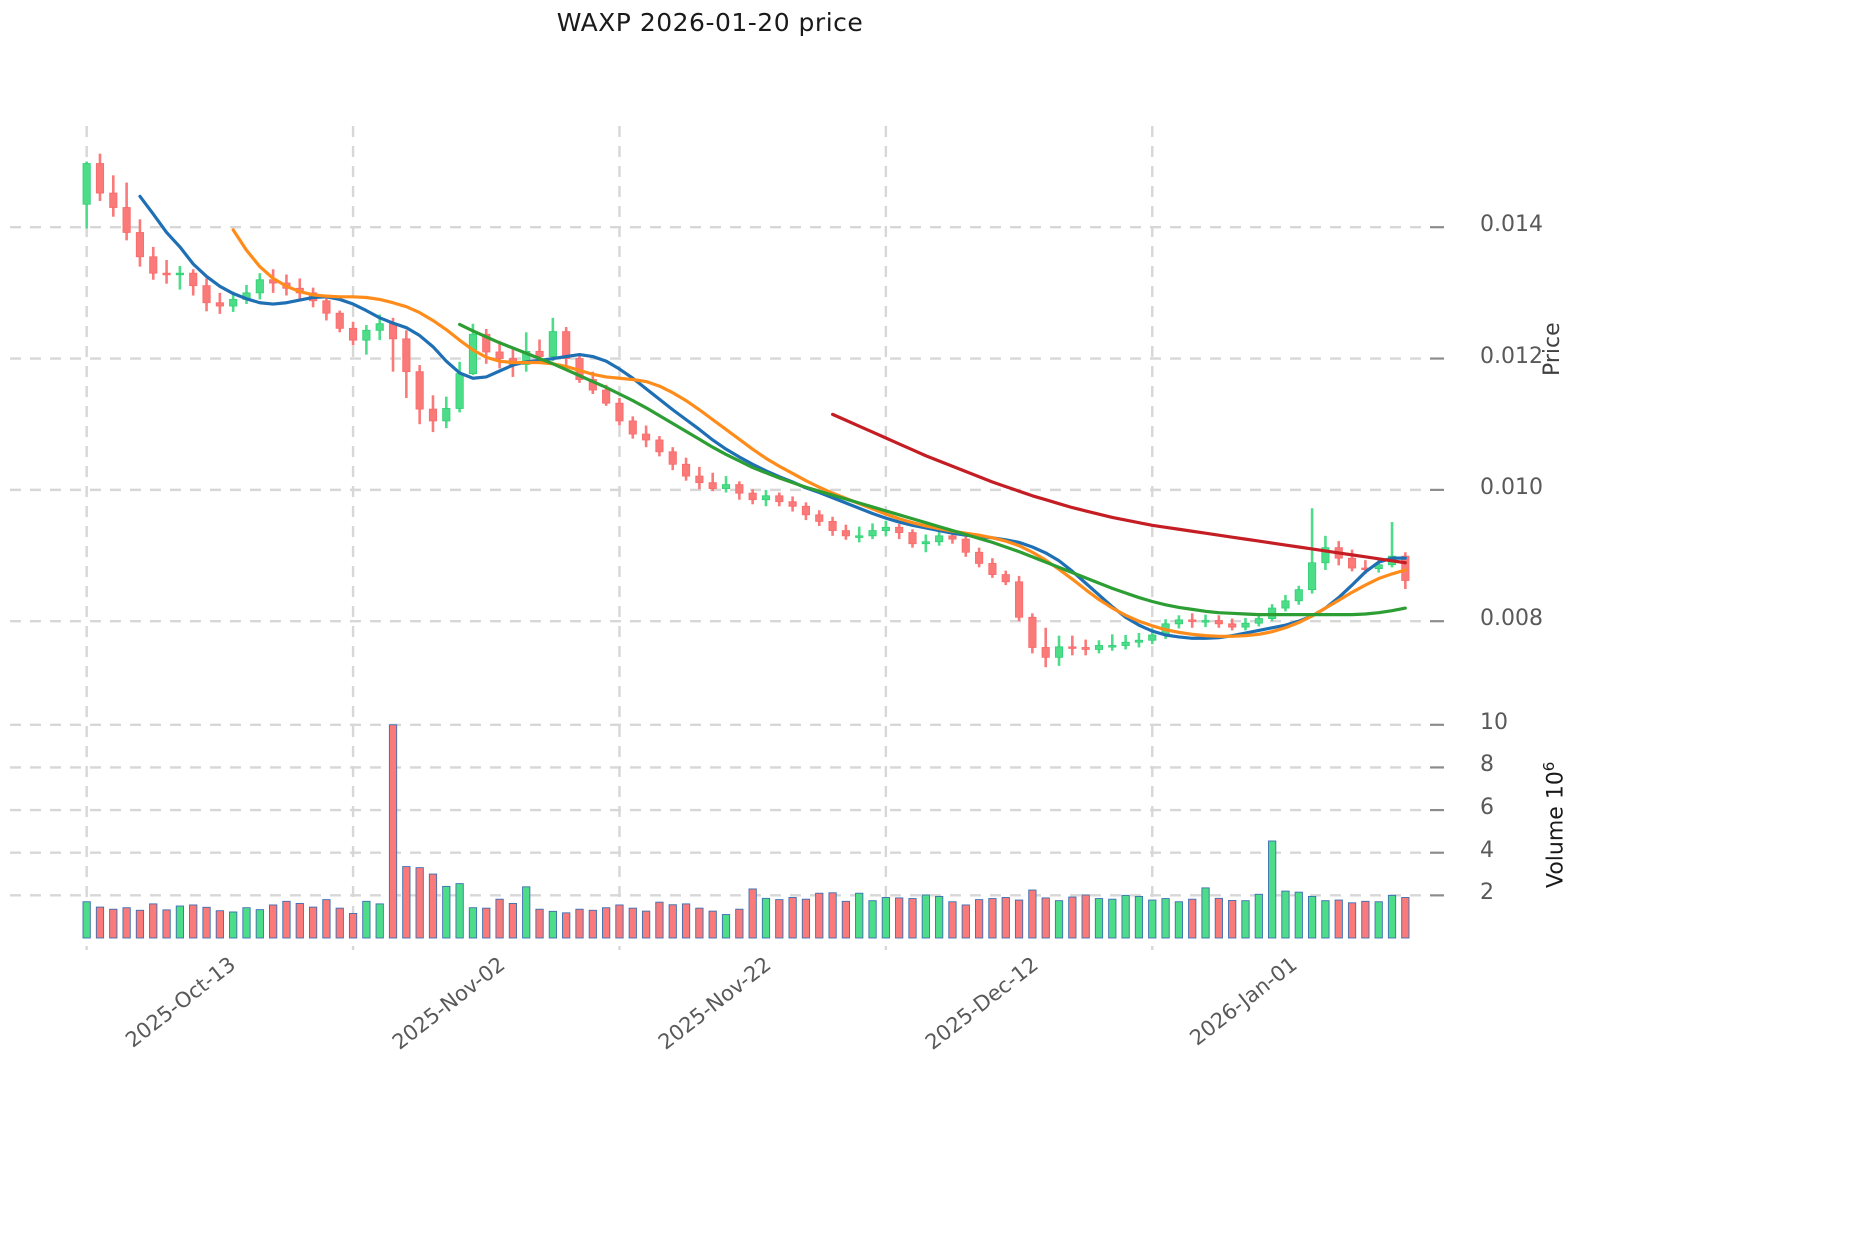 This screenshot has height=1246, width=1860. Describe the element at coordinates (1118, 488) in the screenshot. I see `ma-long-line` at that location.